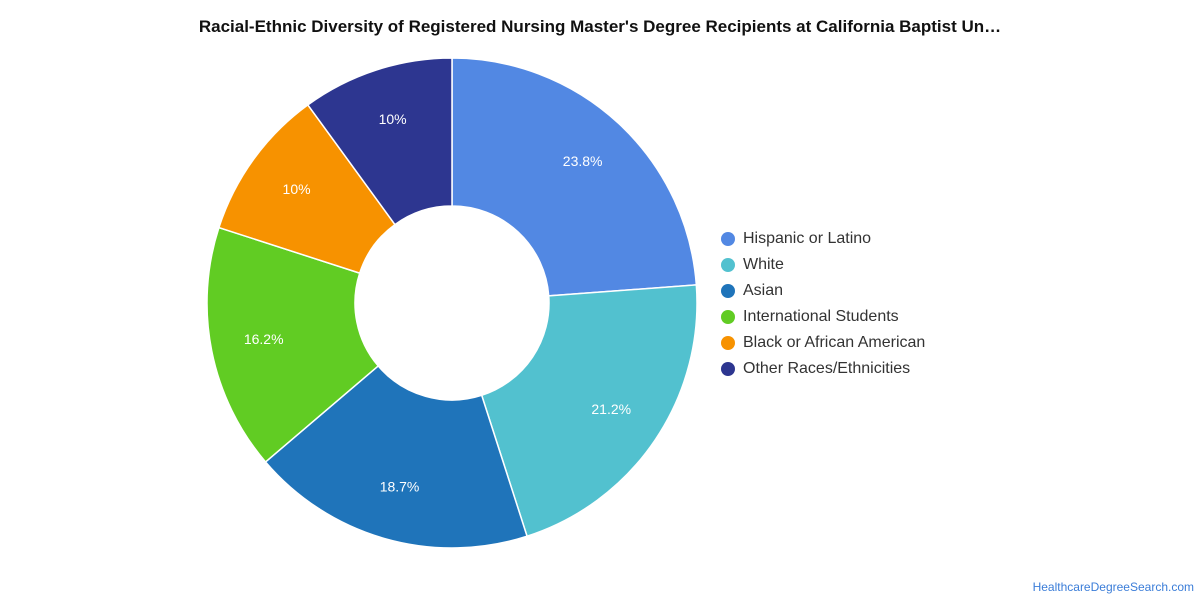 Image resolution: width=1200 pixels, height=600 pixels. What do you see at coordinates (807, 238) in the screenshot?
I see `legend-label: Hispanic or Latino` at bounding box center [807, 238].